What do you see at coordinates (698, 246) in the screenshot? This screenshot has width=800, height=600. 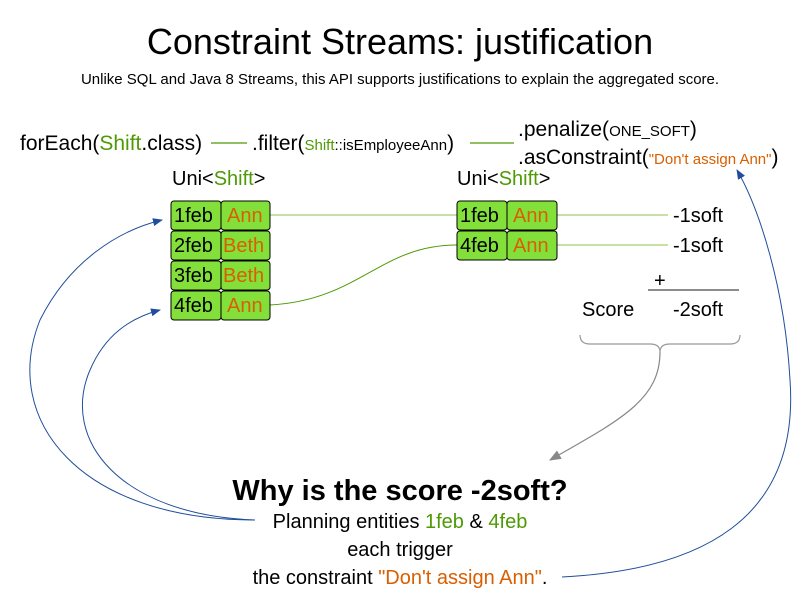 I see `penalty-2: -1soft` at bounding box center [698, 246].